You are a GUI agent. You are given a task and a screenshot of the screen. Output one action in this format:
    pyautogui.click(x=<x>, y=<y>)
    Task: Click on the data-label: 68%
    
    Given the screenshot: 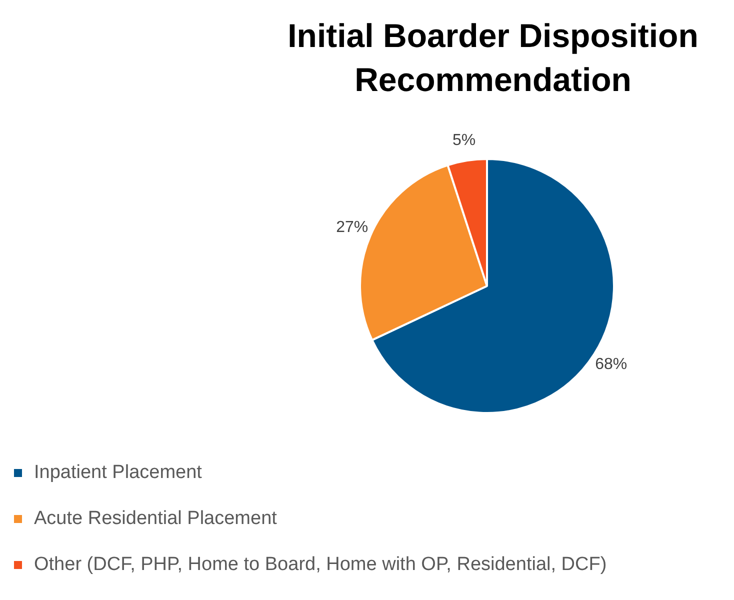 What is the action you would take?
    pyautogui.click(x=611, y=365)
    